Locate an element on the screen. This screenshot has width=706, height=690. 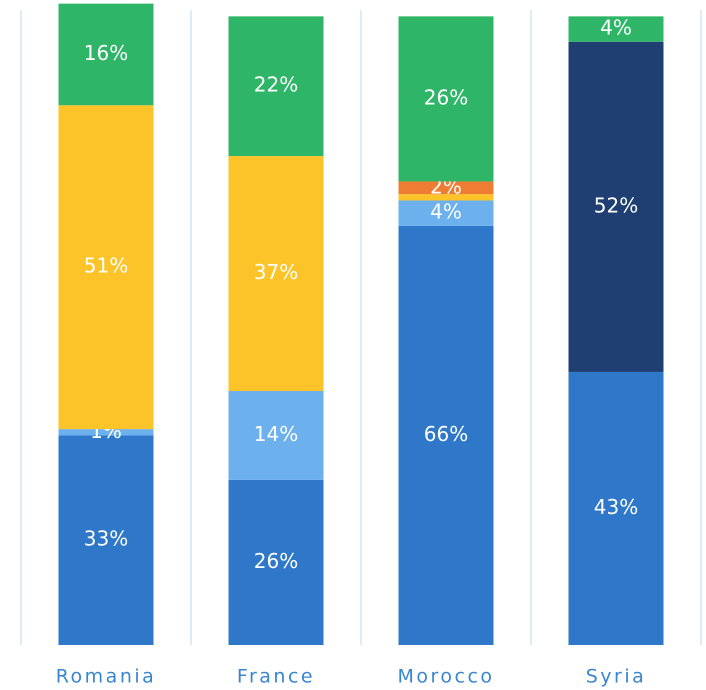
data-label: 51% is located at coordinates (106, 266).